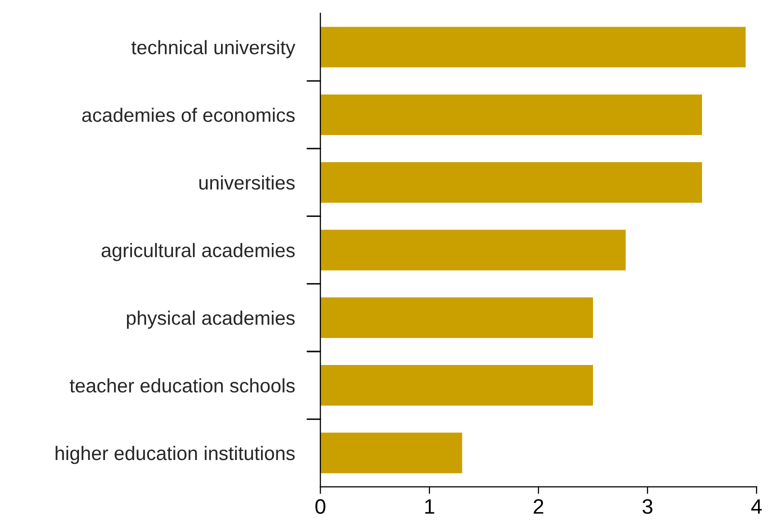 The image size is (772, 532). What do you see at coordinates (539, 506) in the screenshot?
I see `x-tick-label: 2` at bounding box center [539, 506].